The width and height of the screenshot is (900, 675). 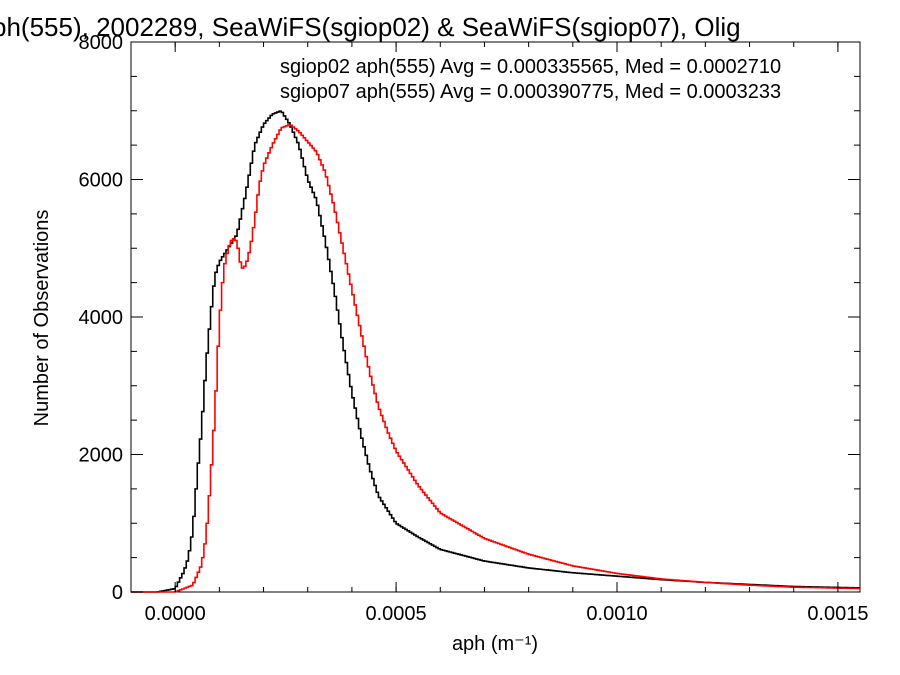 What do you see at coordinates (101, 43) in the screenshot?
I see `y-tick-label: 8000` at bounding box center [101, 43].